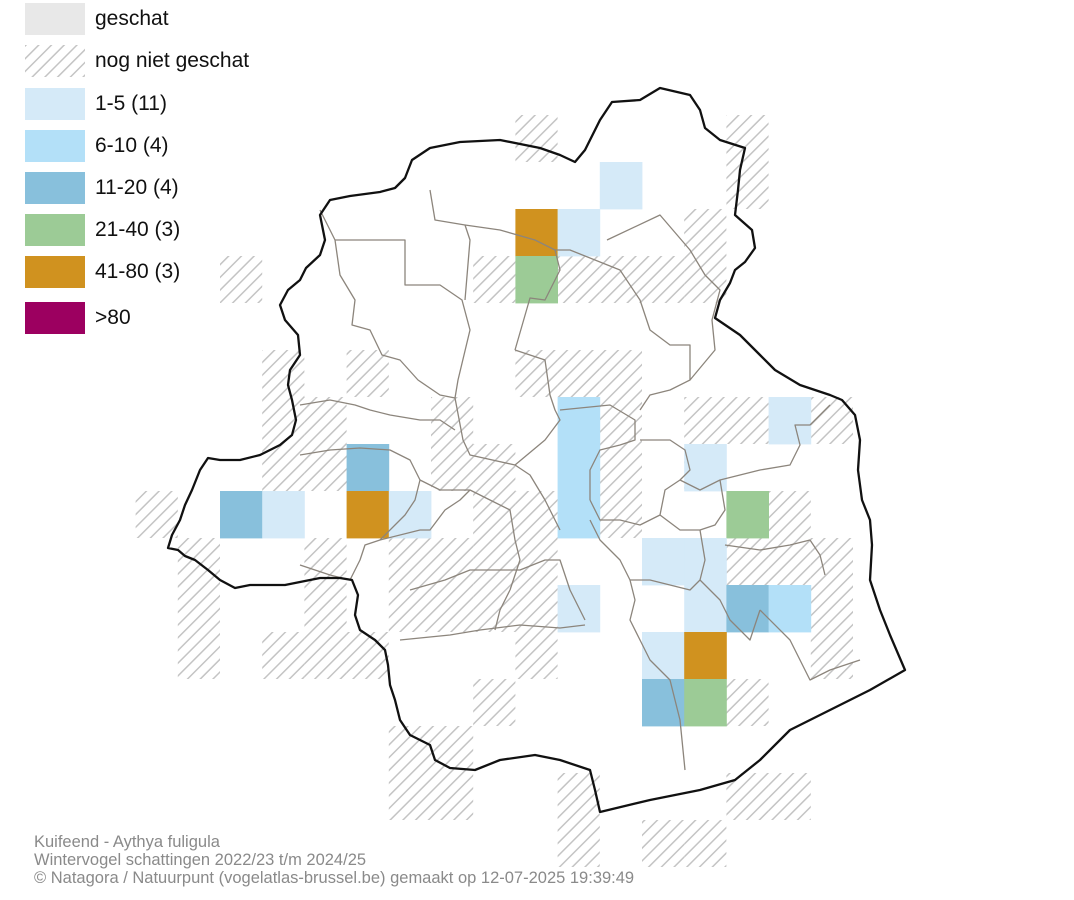  What do you see at coordinates (172, 60) in the screenshot?
I see `legend-label: nog niet geschat` at bounding box center [172, 60].